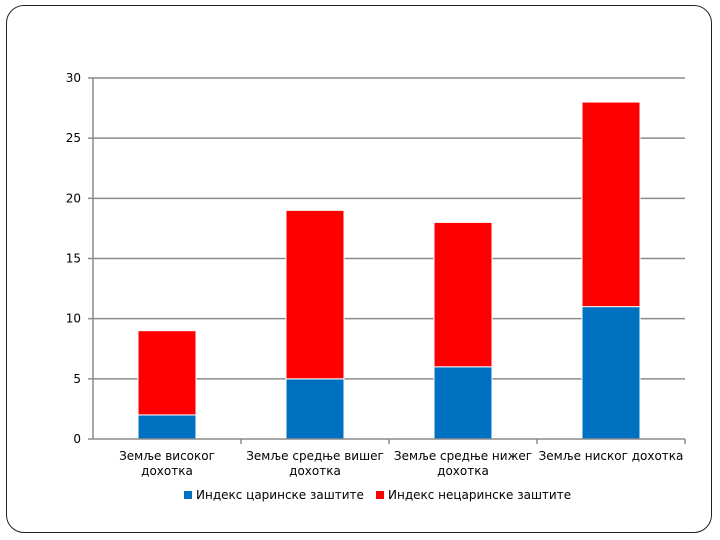 The height and width of the screenshot is (540, 720). I want to click on y-tick-labels: 0 5 10 15 20 25 30, so click(73, 258).